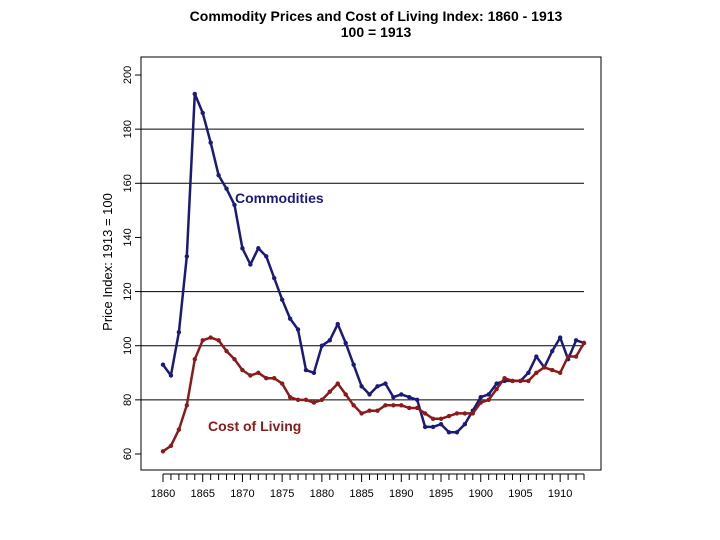 The height and width of the screenshot is (540, 720). I want to click on x-tick-label-1885: 1885, so click(361, 494).